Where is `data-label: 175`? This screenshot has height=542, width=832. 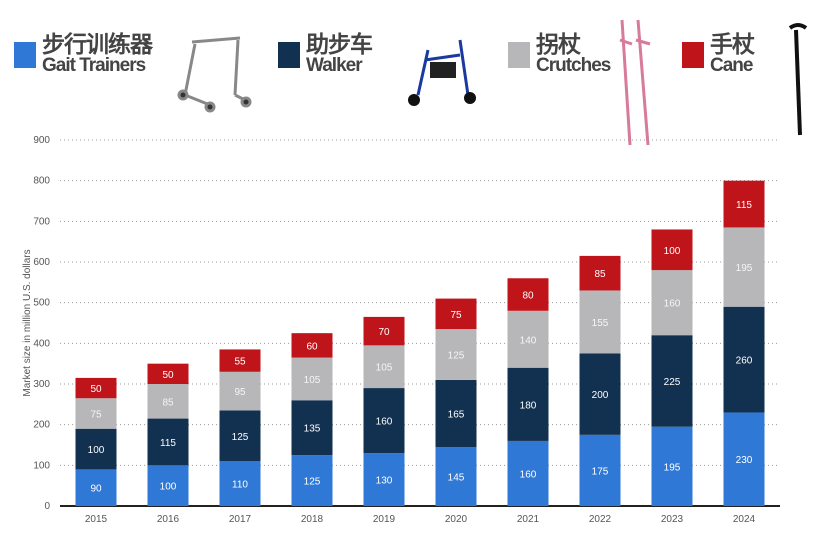
data-label: 175 is located at coordinates (600, 471).